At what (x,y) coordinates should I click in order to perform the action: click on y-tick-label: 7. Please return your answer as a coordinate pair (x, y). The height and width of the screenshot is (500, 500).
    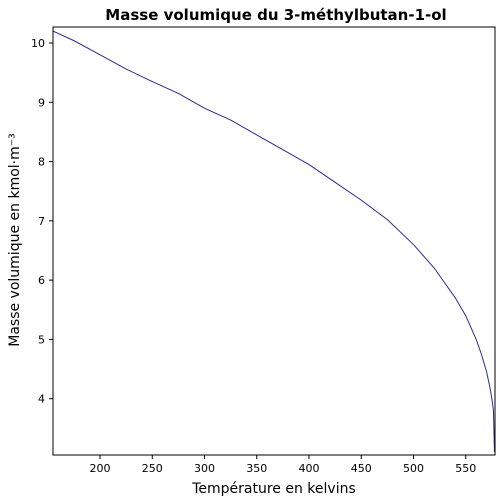
    Looking at the image, I should click on (41, 221).